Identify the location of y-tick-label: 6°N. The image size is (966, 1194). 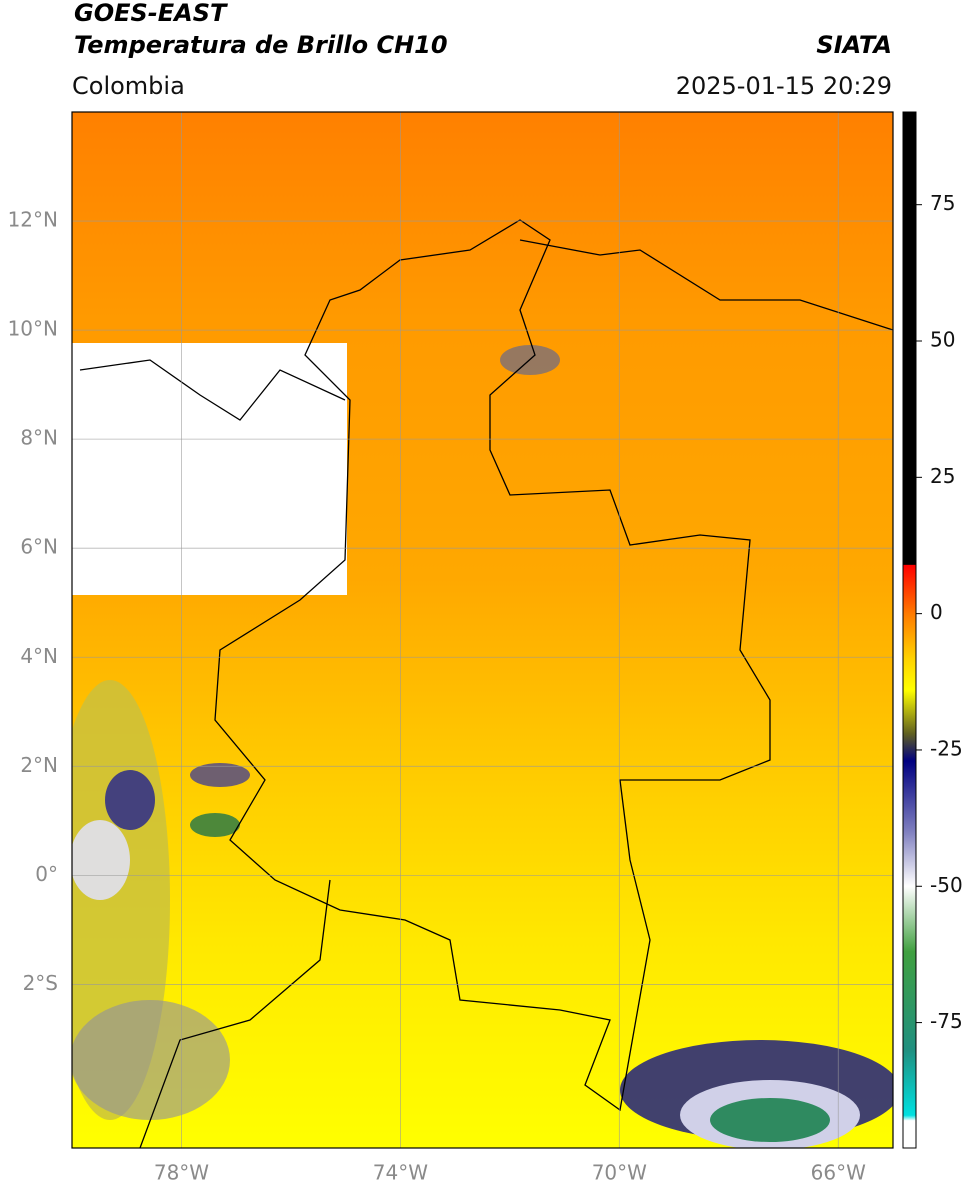
(39, 547).